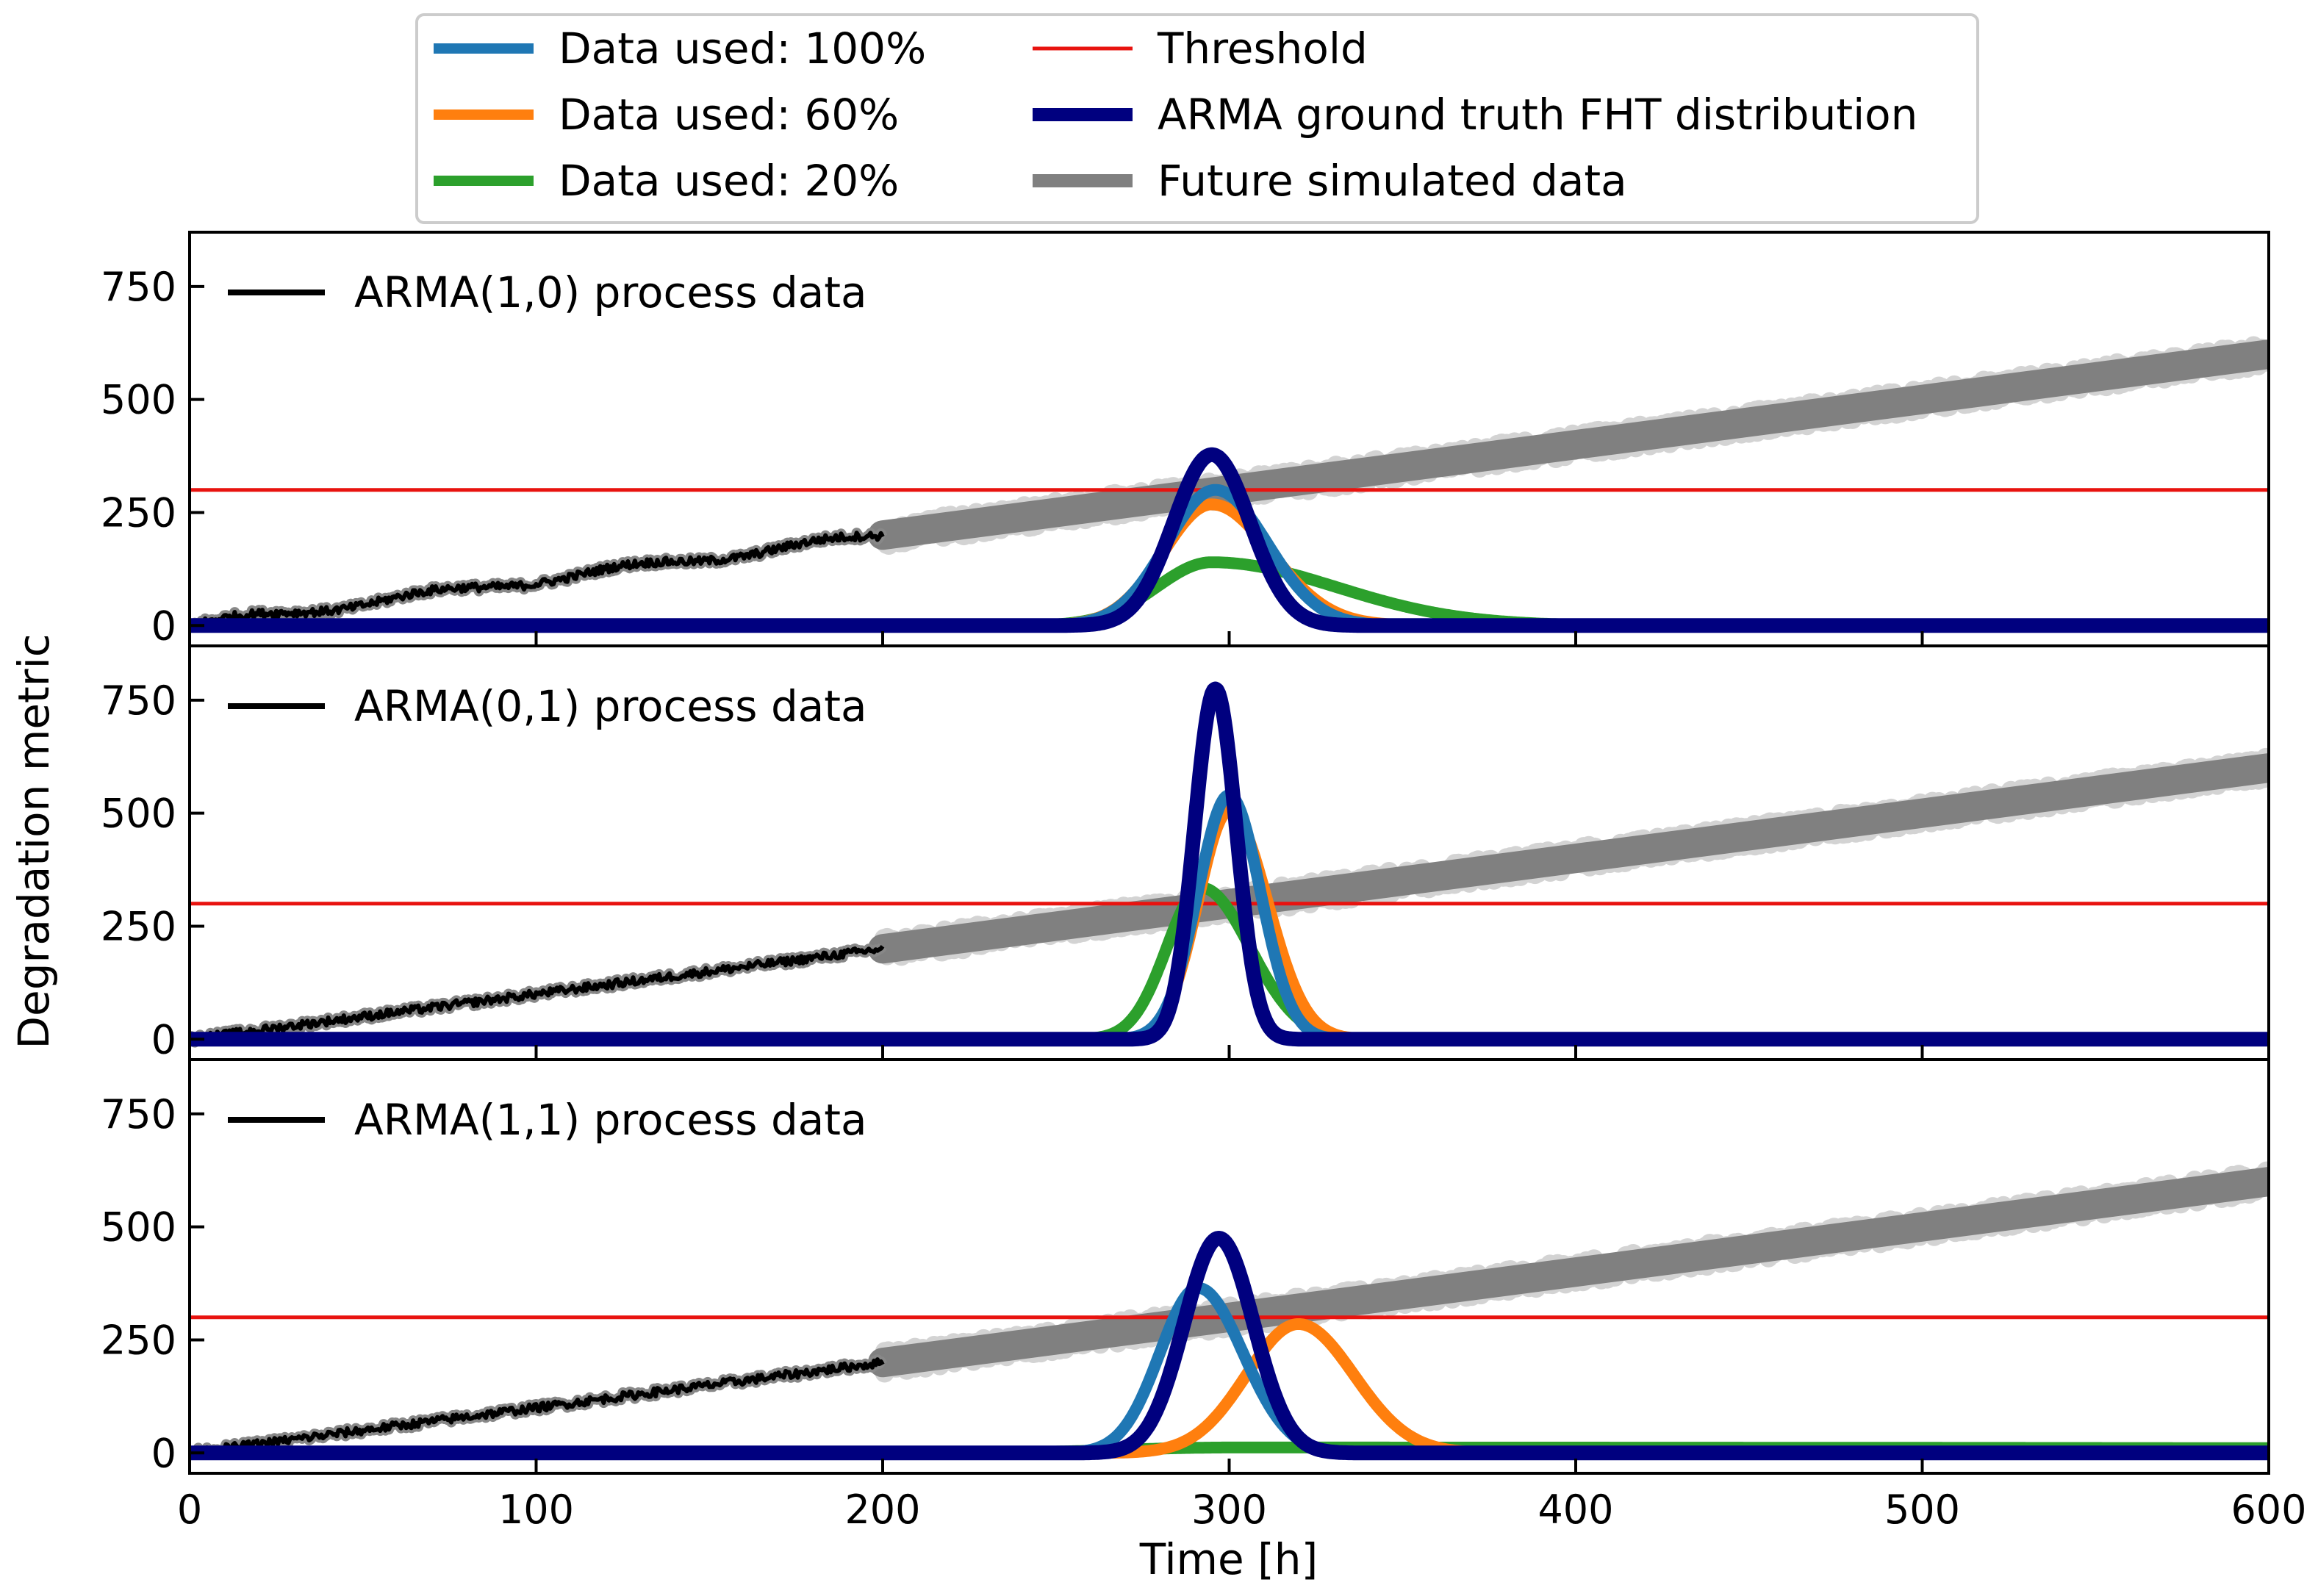  I want to click on process-legend-label: ARMA(1,0) process data, so click(610, 292).